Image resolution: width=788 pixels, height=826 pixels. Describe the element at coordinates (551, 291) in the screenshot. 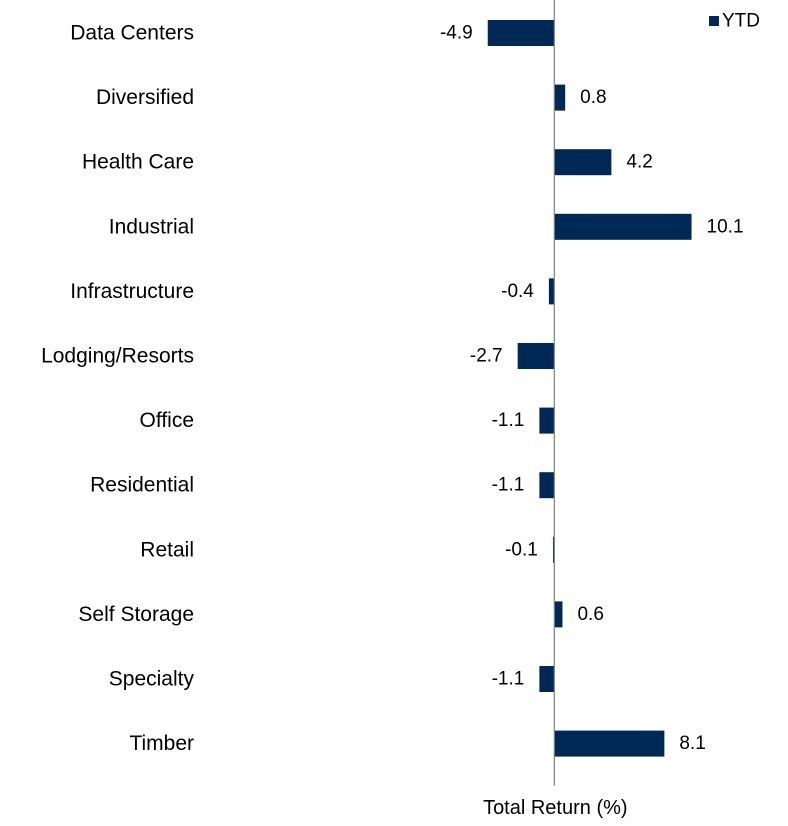

I see `bar-infrastructure` at that location.